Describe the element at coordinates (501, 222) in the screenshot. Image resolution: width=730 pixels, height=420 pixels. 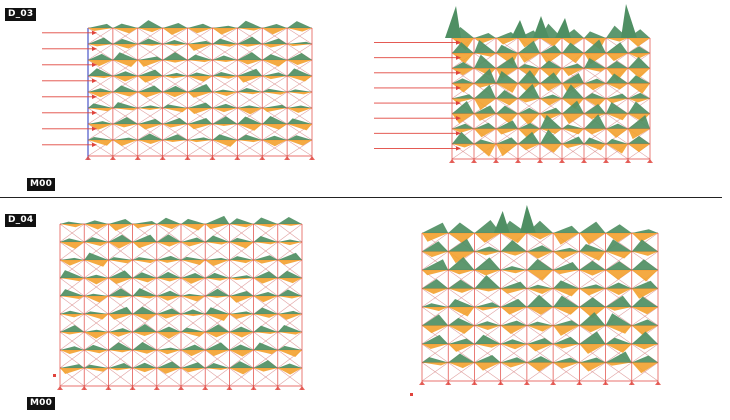
I see `moment-spike-shape` at that location.